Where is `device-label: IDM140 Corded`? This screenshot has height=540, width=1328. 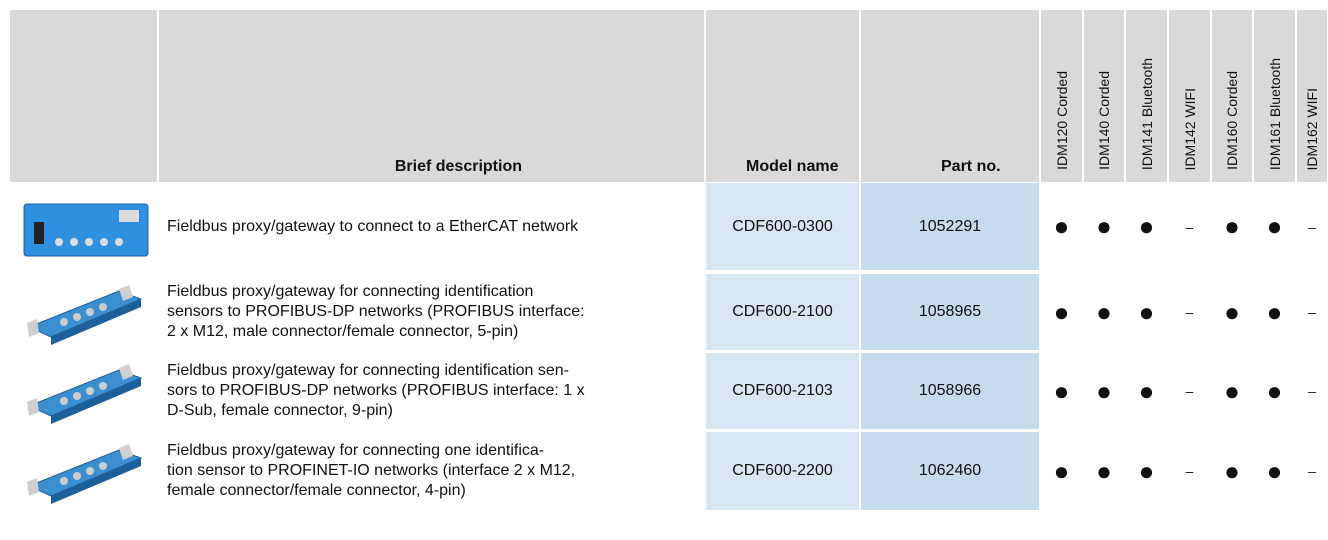 device-label: IDM140 Corded is located at coordinates (1104, 120).